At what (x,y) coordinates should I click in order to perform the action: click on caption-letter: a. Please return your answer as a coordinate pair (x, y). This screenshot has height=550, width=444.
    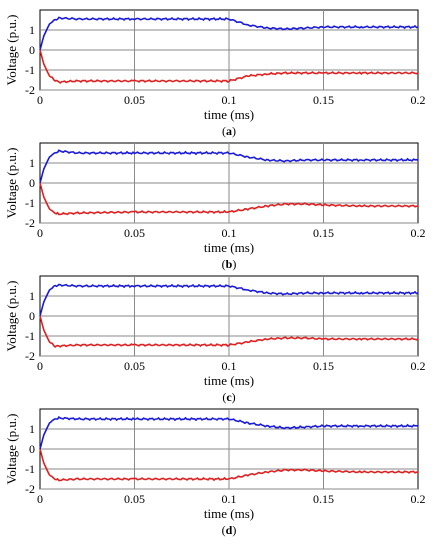
    Looking at the image, I should click on (229, 131).